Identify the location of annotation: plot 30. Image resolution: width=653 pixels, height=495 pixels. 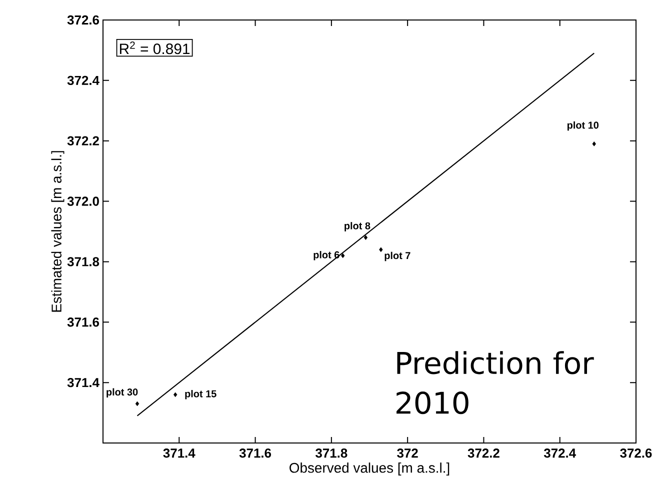
(122, 393).